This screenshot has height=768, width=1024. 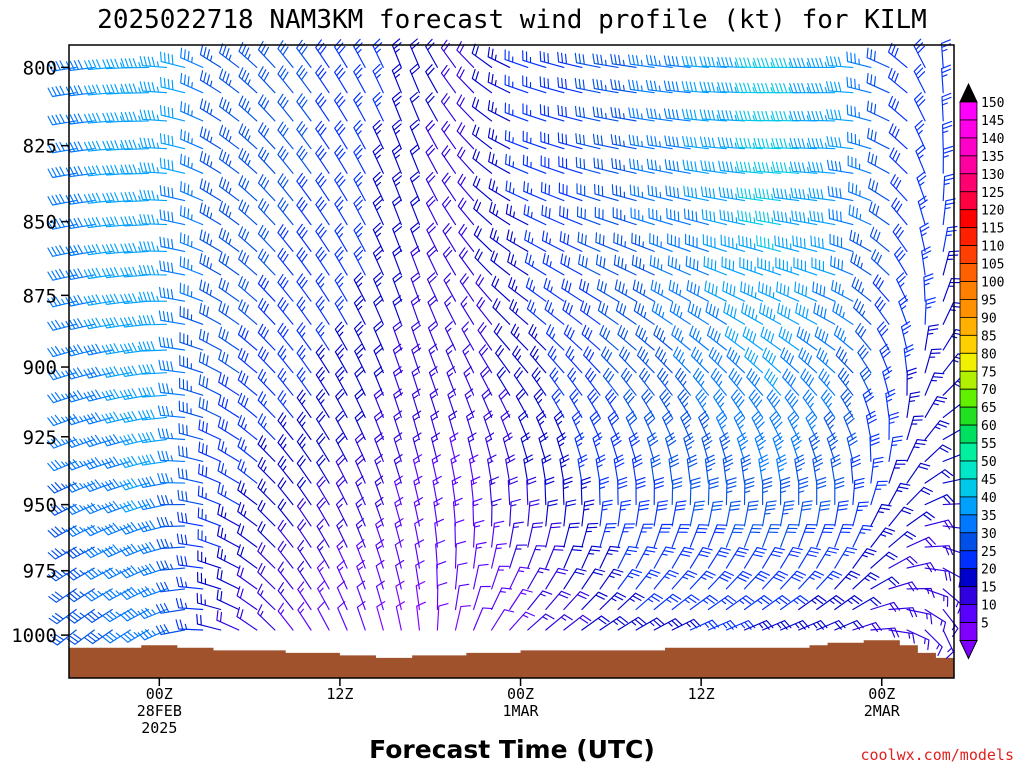 What do you see at coordinates (989, 426) in the screenshot?
I see `legend-level-label: 60` at bounding box center [989, 426].